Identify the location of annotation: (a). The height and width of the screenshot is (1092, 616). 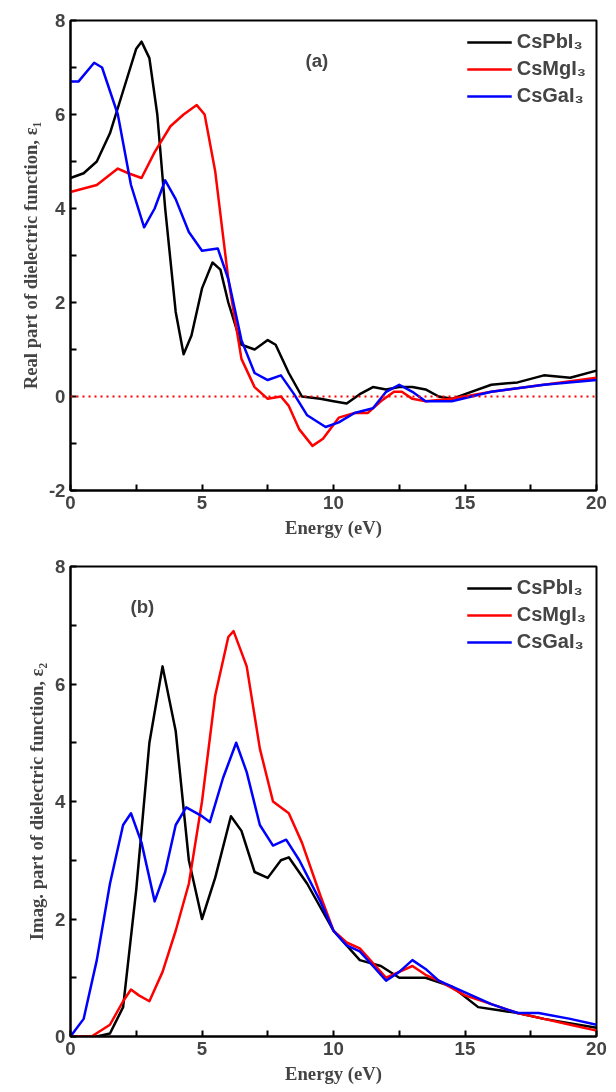
(317, 60).